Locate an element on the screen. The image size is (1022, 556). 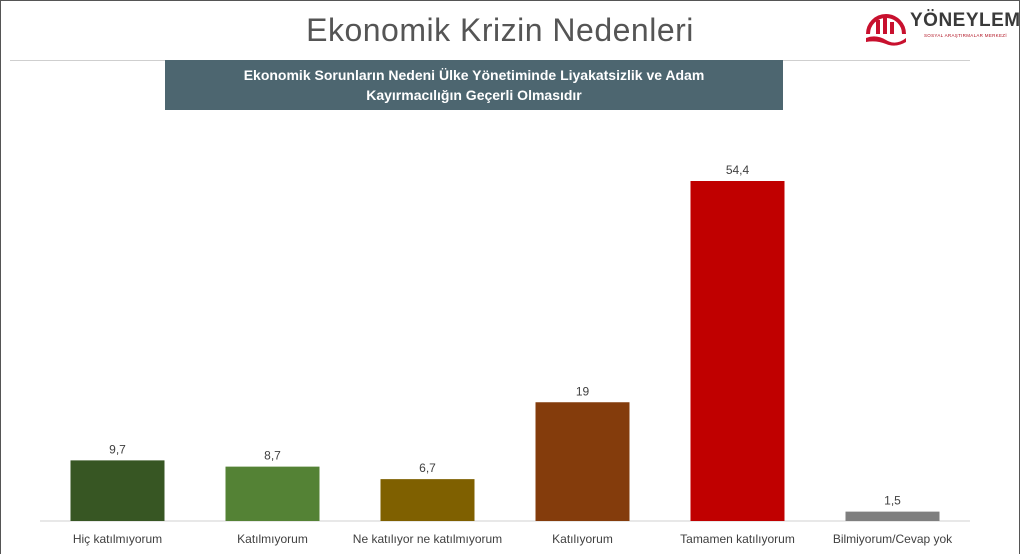
category-label: Tamamen katılıyorum is located at coordinates (737, 539).